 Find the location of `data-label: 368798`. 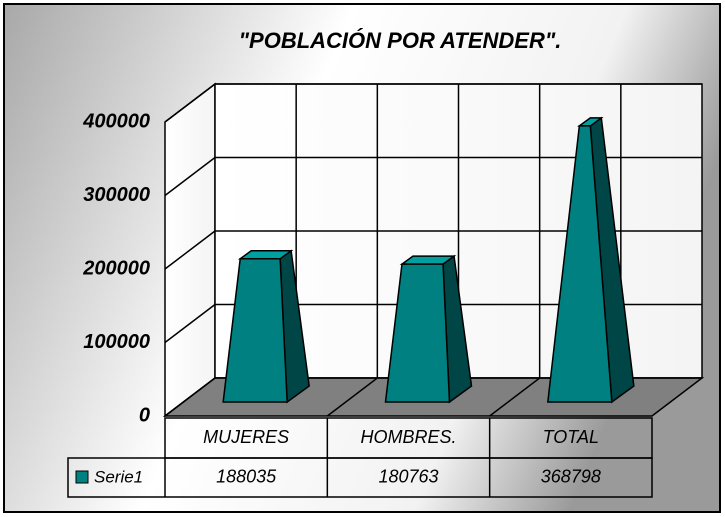

data-label: 368798 is located at coordinates (571, 476).